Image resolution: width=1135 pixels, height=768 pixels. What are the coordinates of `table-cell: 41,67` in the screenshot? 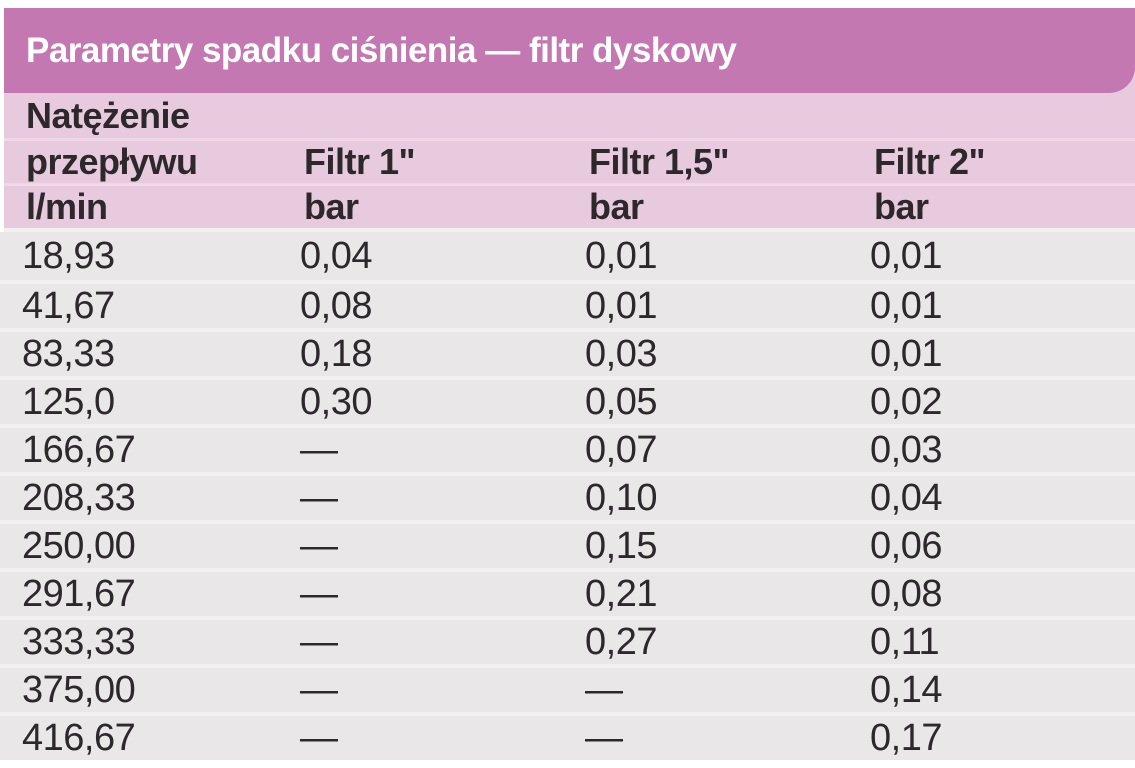 It's located at (68, 305).